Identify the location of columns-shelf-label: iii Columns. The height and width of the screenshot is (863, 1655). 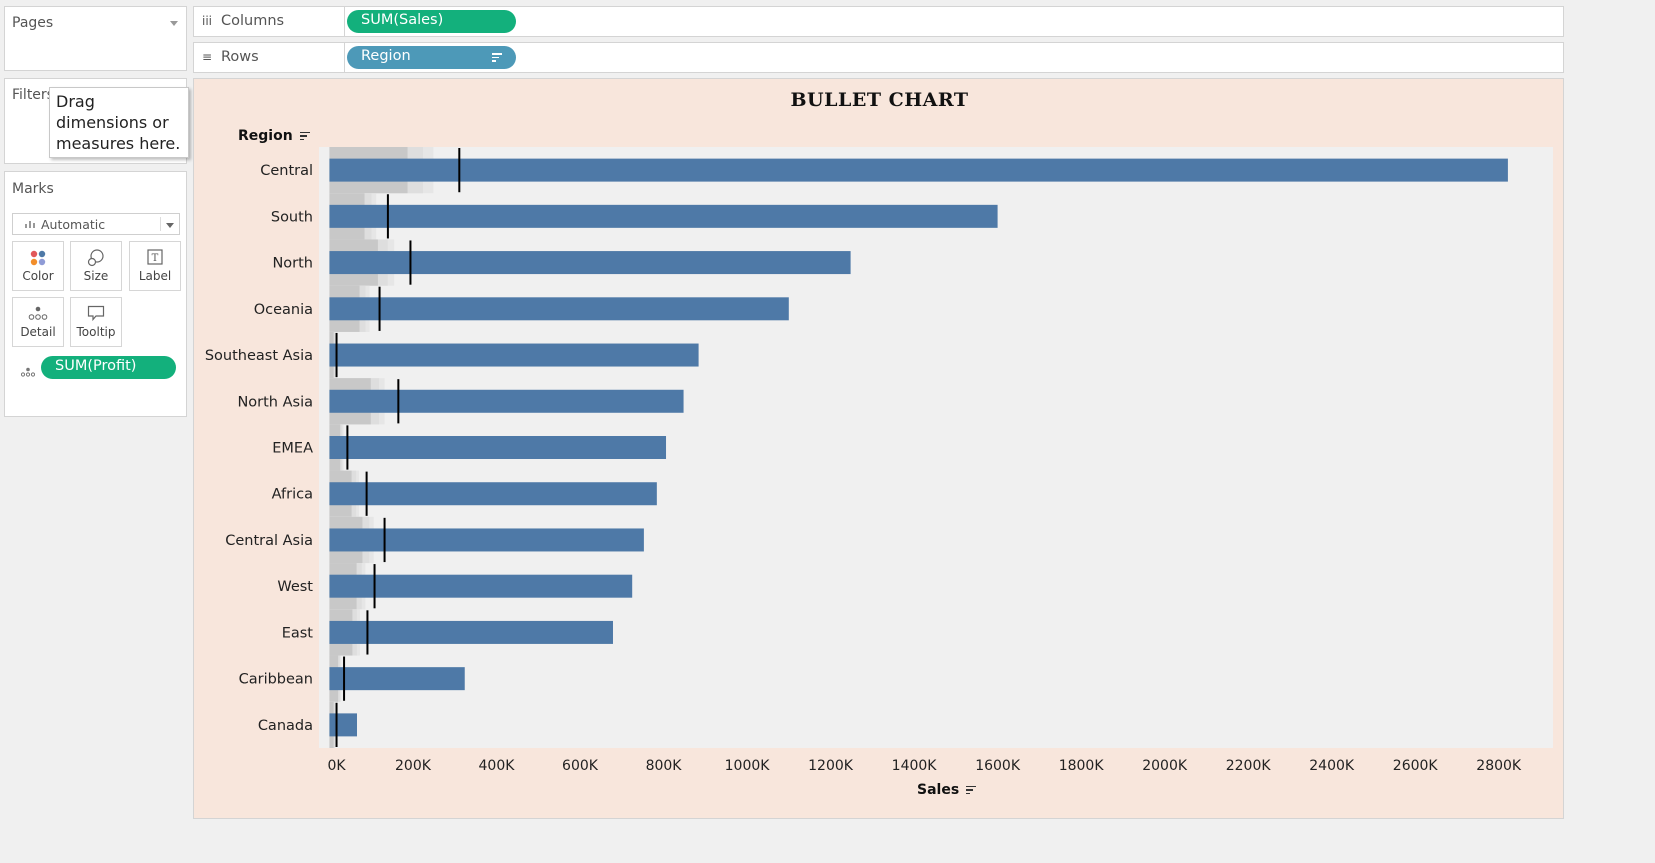
(269, 21).